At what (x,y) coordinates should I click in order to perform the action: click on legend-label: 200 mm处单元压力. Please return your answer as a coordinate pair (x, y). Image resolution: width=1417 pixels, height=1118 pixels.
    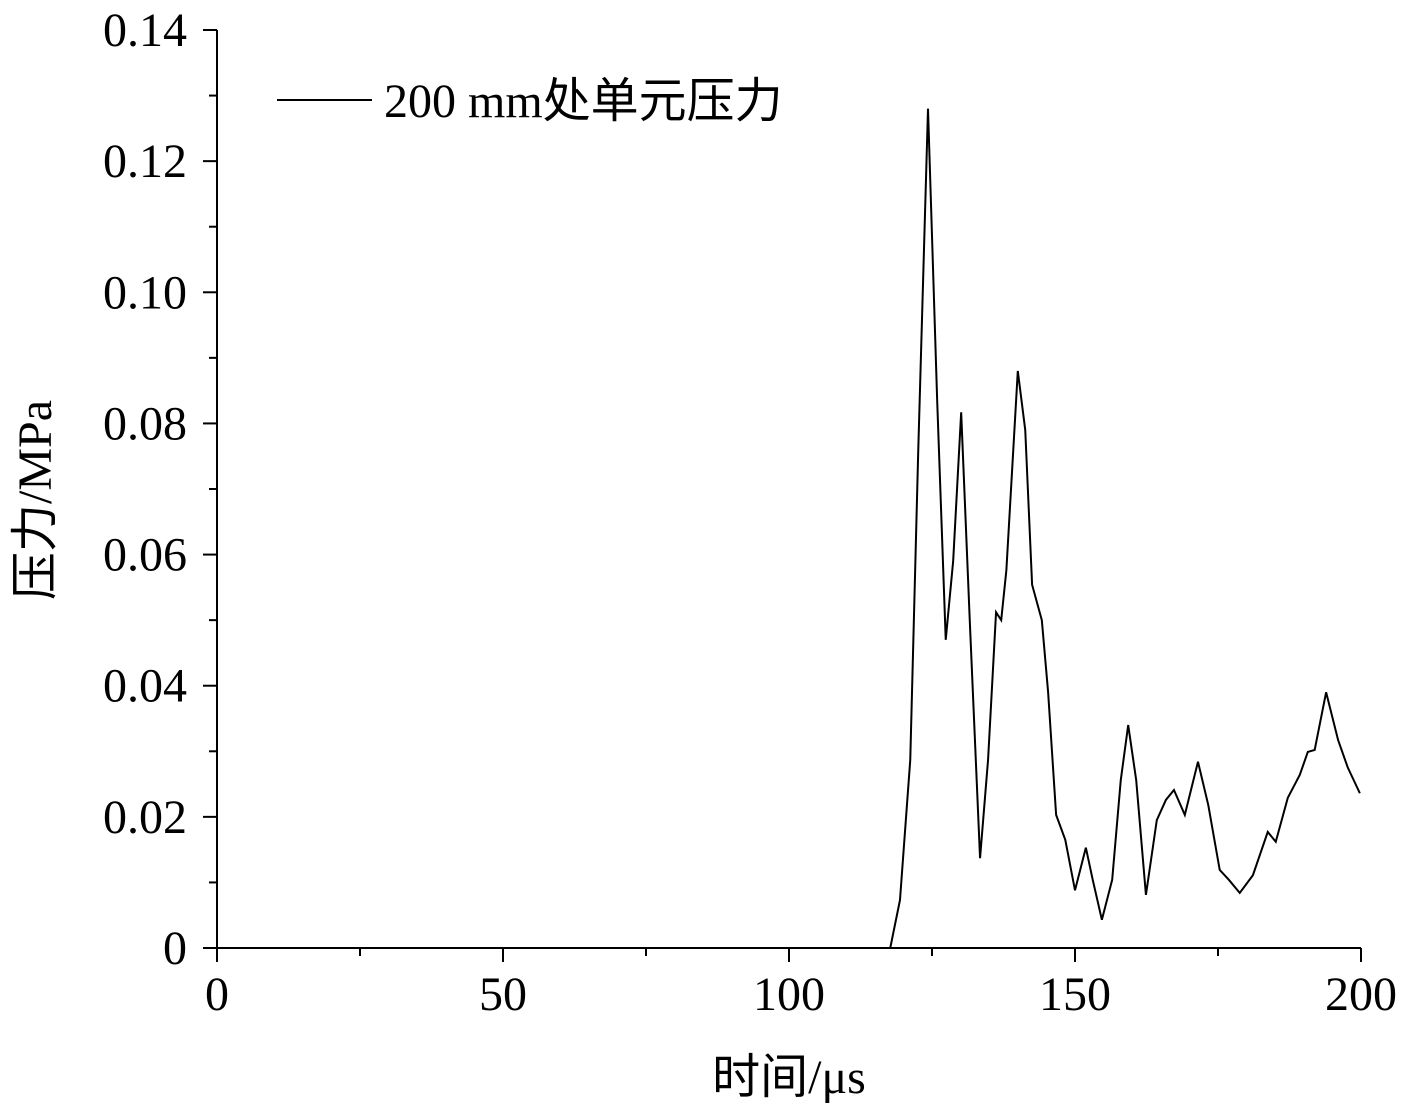
    Looking at the image, I should click on (583, 101).